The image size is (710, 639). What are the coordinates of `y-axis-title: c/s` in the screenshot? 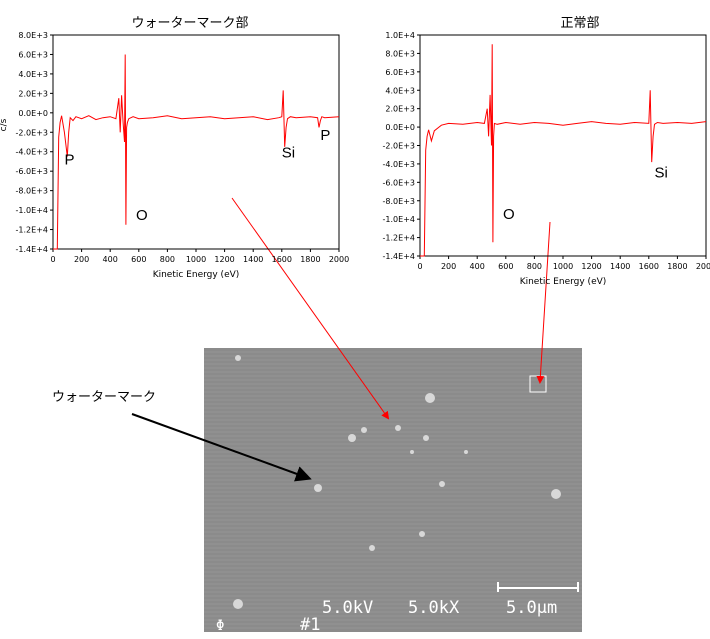 It's located at (4, 124).